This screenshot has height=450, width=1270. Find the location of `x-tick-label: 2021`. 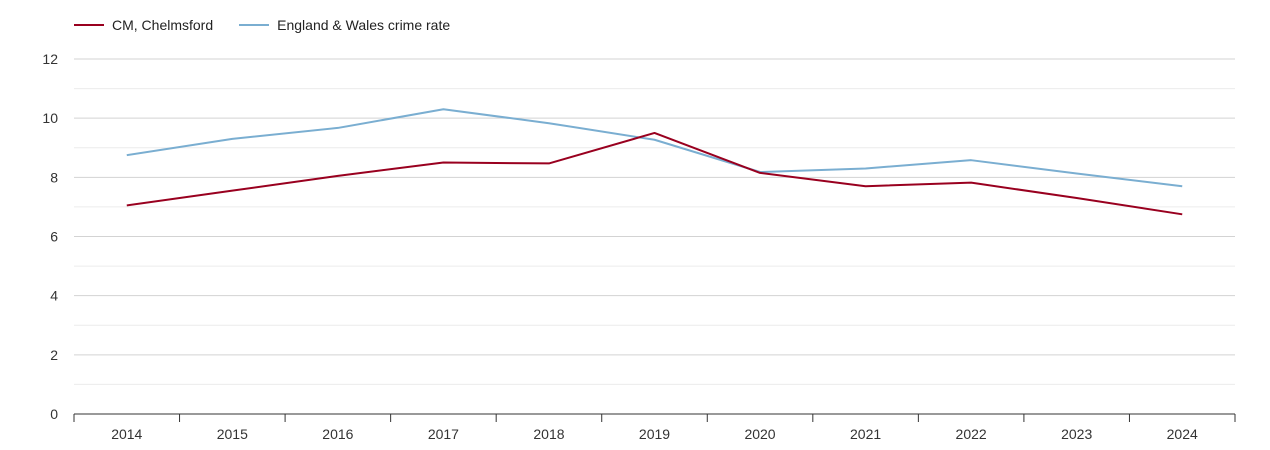

x-tick-label: 2021 is located at coordinates (865, 434).